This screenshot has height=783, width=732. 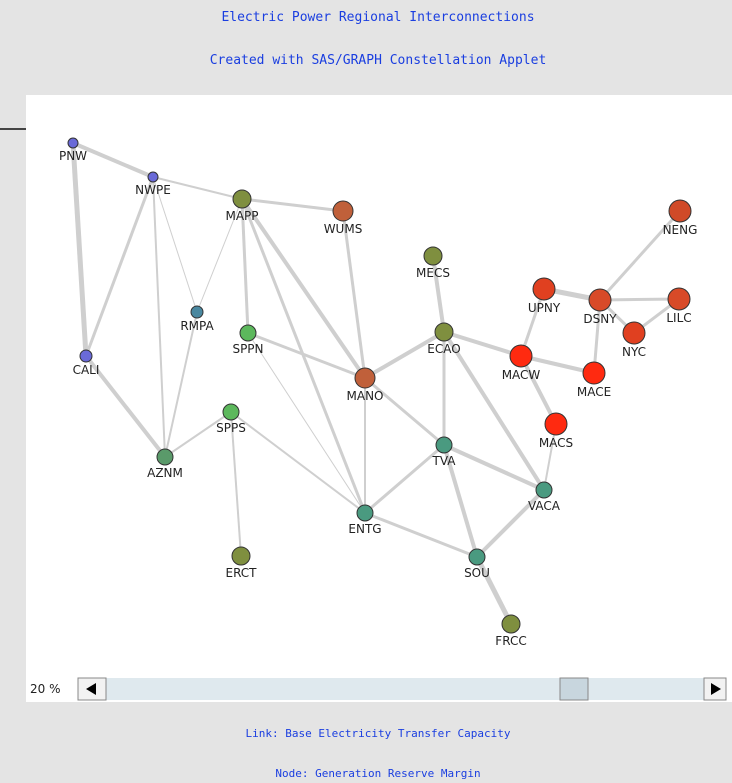 What do you see at coordinates (231, 428) in the screenshot?
I see `node-label: SPPS` at bounding box center [231, 428].